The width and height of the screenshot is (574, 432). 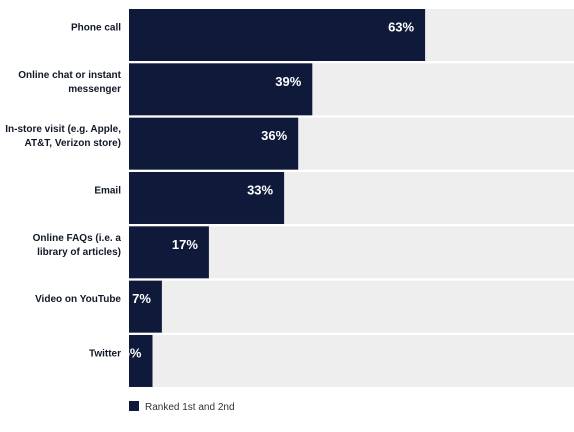 What do you see at coordinates (63, 129) in the screenshot?
I see `category-label: In-store visit (e.g. Apple,` at bounding box center [63, 129].